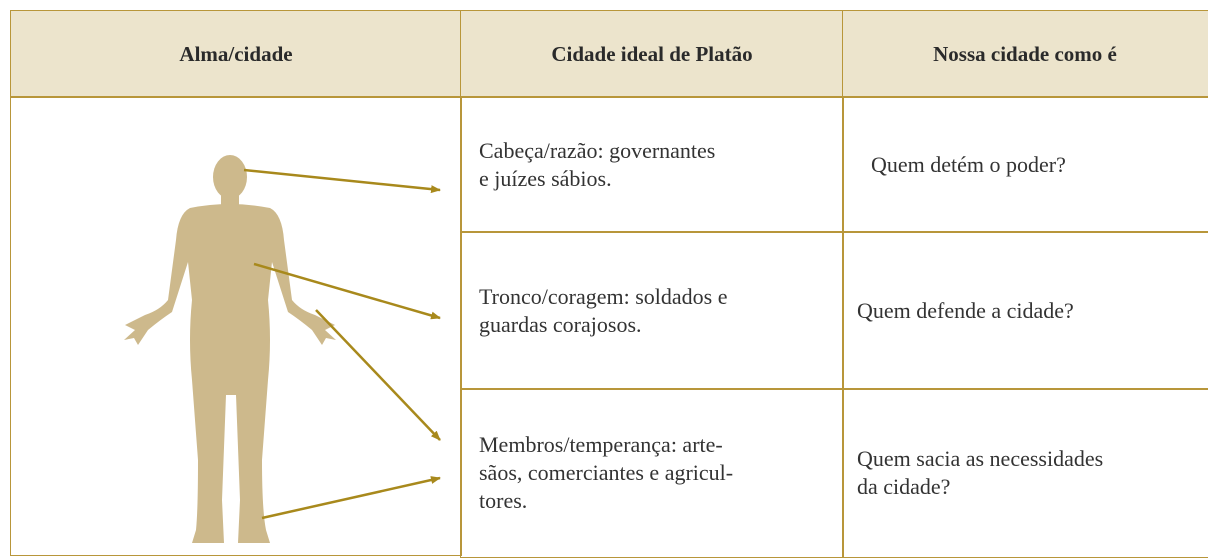 The height and width of the screenshot is (558, 1208). Describe the element at coordinates (1025, 164) in the screenshot. I see `table-cell: Quem detém o poder?` at that location.